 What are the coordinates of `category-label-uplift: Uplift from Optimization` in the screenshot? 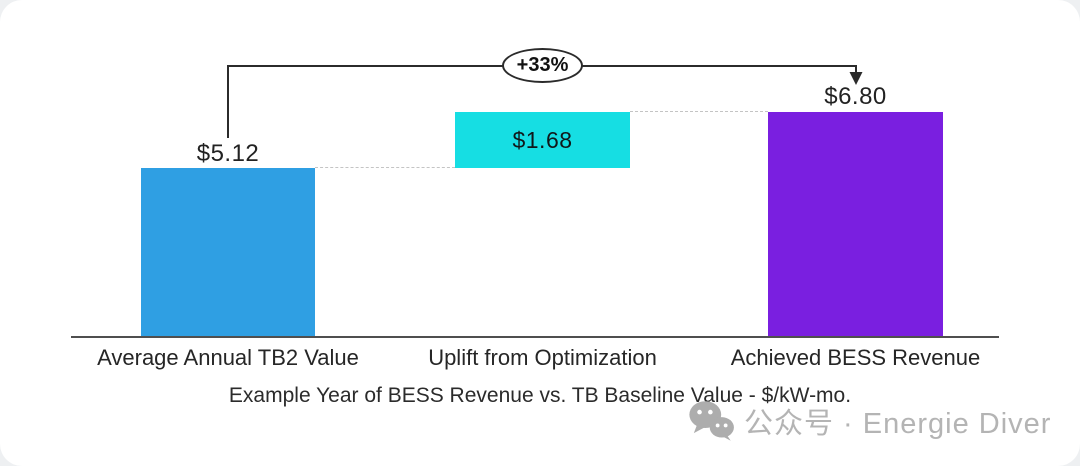 It's located at (542, 357).